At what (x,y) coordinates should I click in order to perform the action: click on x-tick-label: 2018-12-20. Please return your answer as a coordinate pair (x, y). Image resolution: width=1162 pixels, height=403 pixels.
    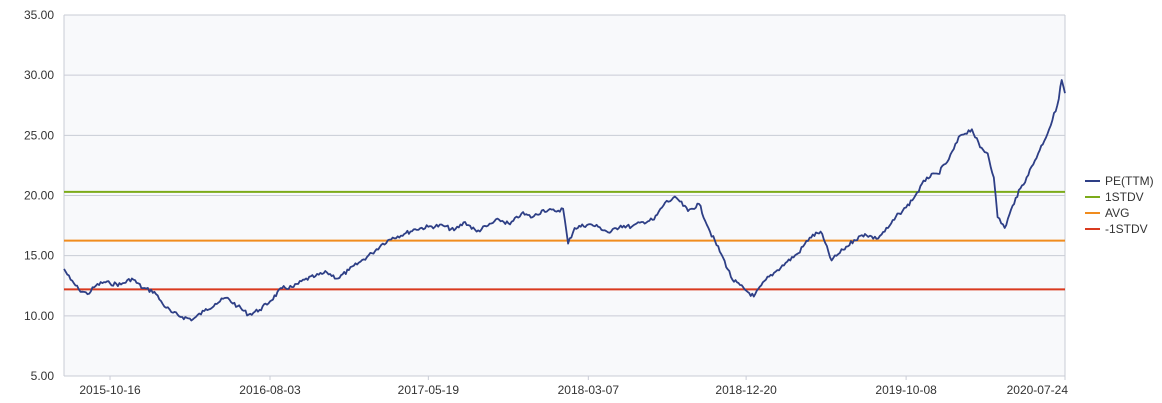
    Looking at the image, I should click on (746, 390).